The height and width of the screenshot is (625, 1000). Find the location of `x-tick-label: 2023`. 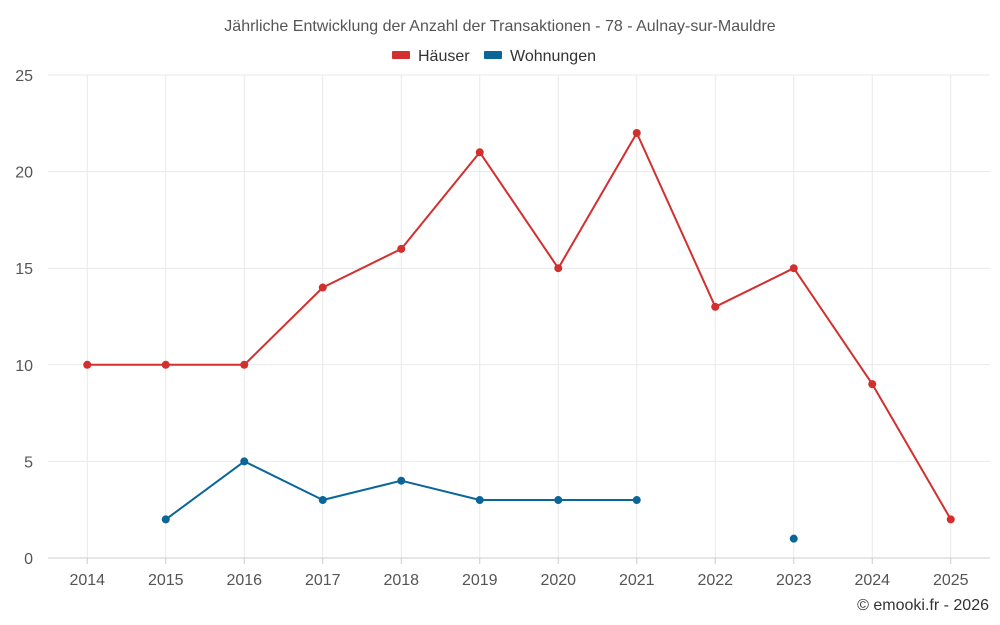

x-tick-label: 2023 is located at coordinates (794, 580).